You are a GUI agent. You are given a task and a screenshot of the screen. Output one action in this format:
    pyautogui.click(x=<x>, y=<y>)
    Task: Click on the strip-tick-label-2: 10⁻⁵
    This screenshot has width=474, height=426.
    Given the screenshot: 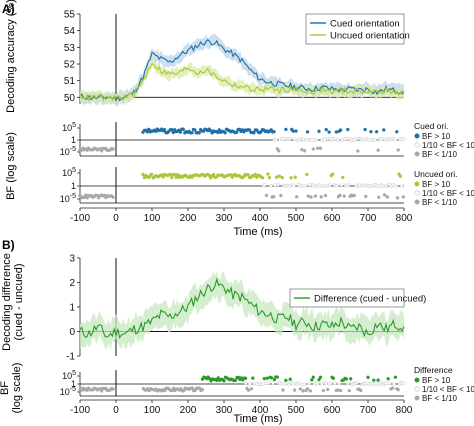 What is the action you would take?
    pyautogui.click(x=68, y=391)
    